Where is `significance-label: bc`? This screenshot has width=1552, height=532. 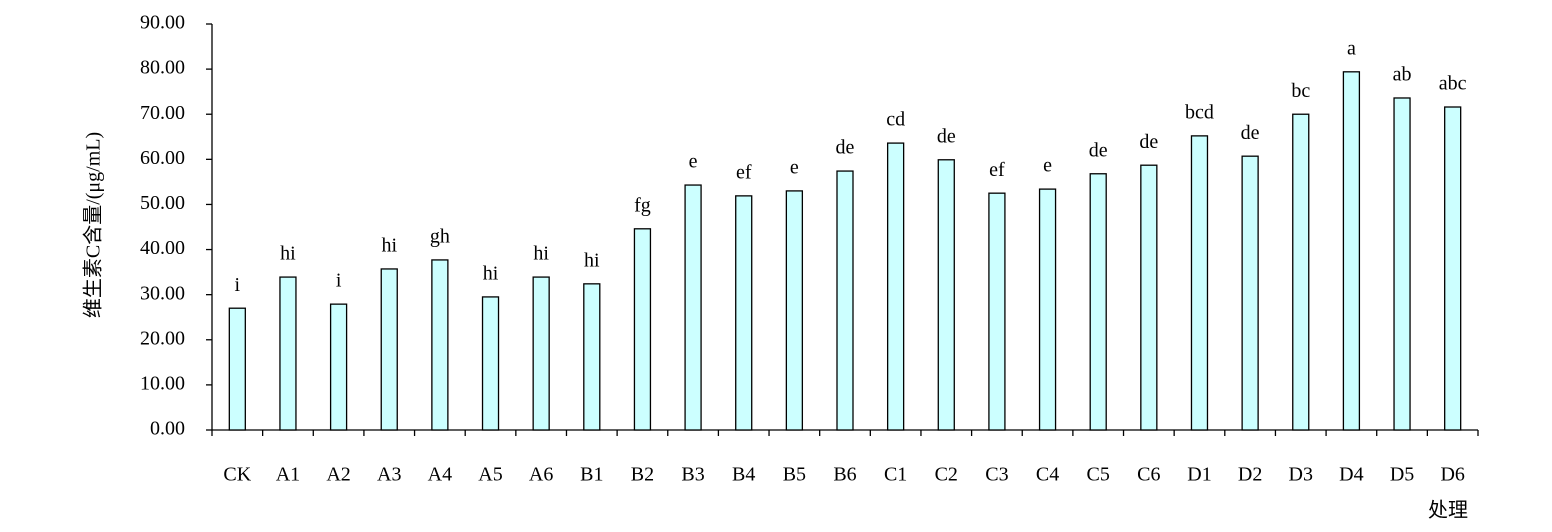 significance-label: bc is located at coordinates (1300, 91).